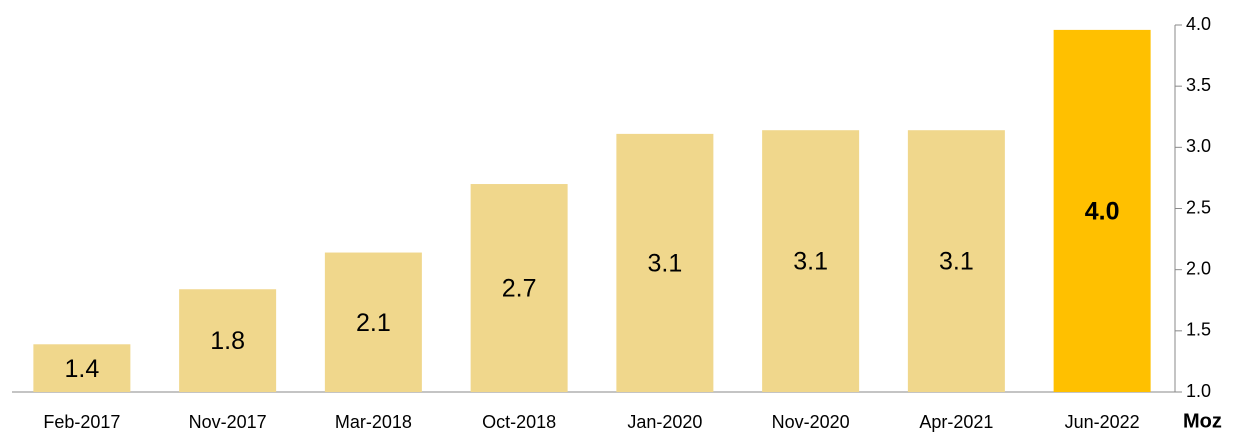 The height and width of the screenshot is (437, 1251). I want to click on value-label: 2.7, so click(519, 289).